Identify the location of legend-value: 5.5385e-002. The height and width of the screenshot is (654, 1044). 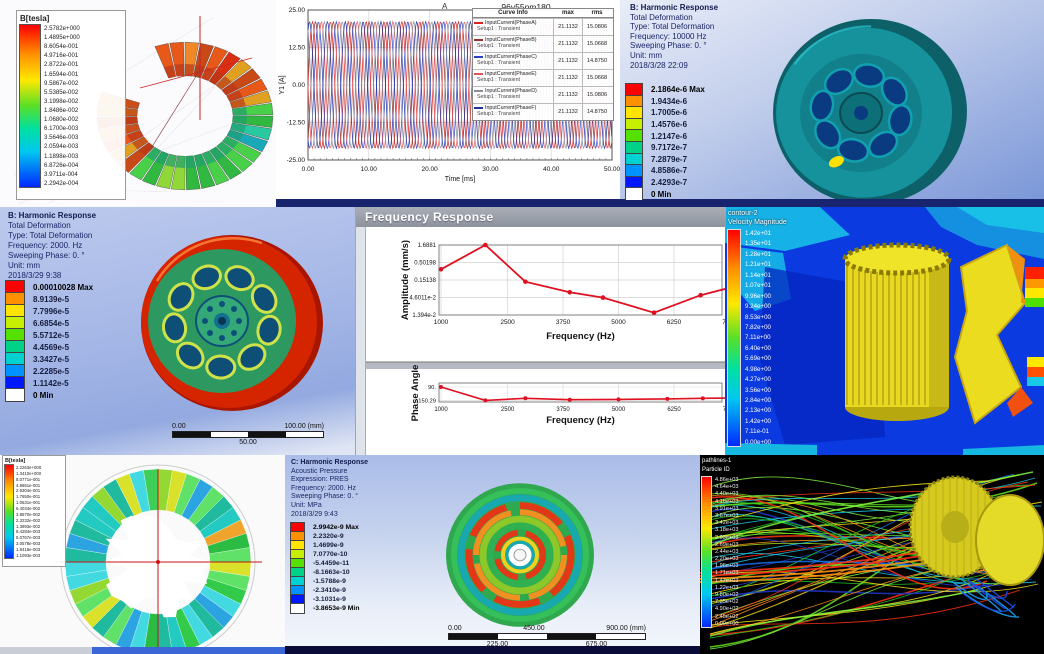
(61, 92).